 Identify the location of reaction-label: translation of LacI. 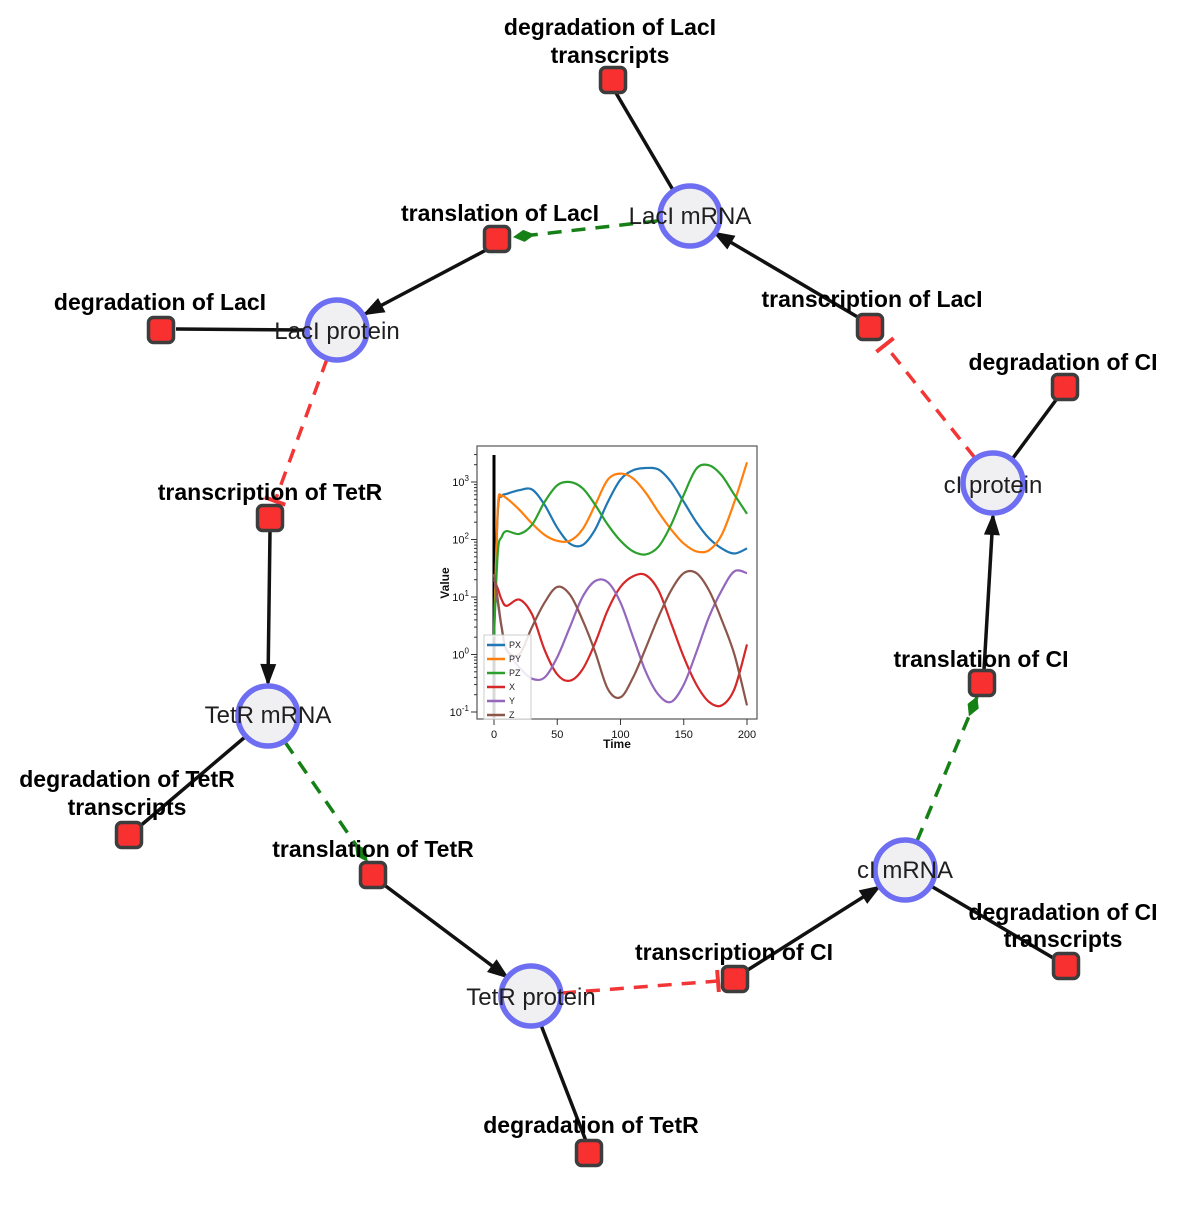
(500, 213).